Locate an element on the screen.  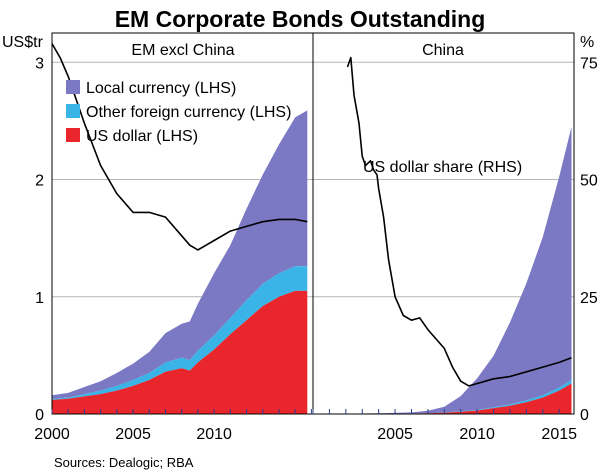
source-note: Sources: Dealogic; RBA is located at coordinates (124, 462).